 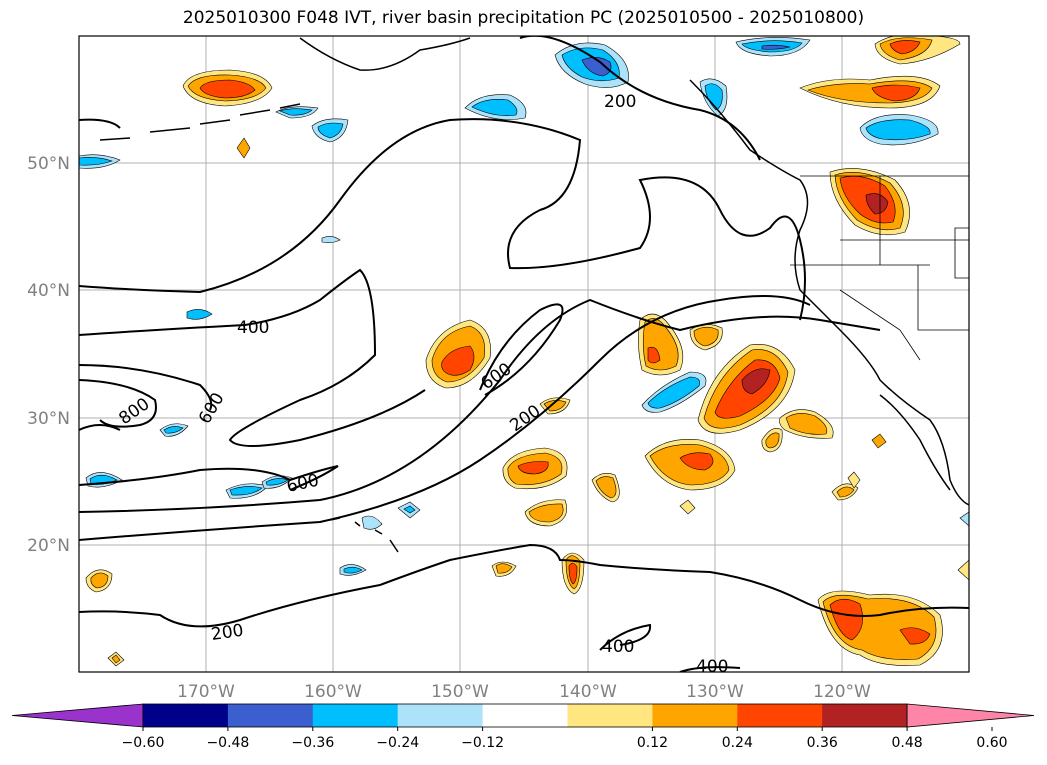 What do you see at coordinates (737, 743) in the screenshot?
I see `colorbar-tick-label: 0.24` at bounding box center [737, 743].